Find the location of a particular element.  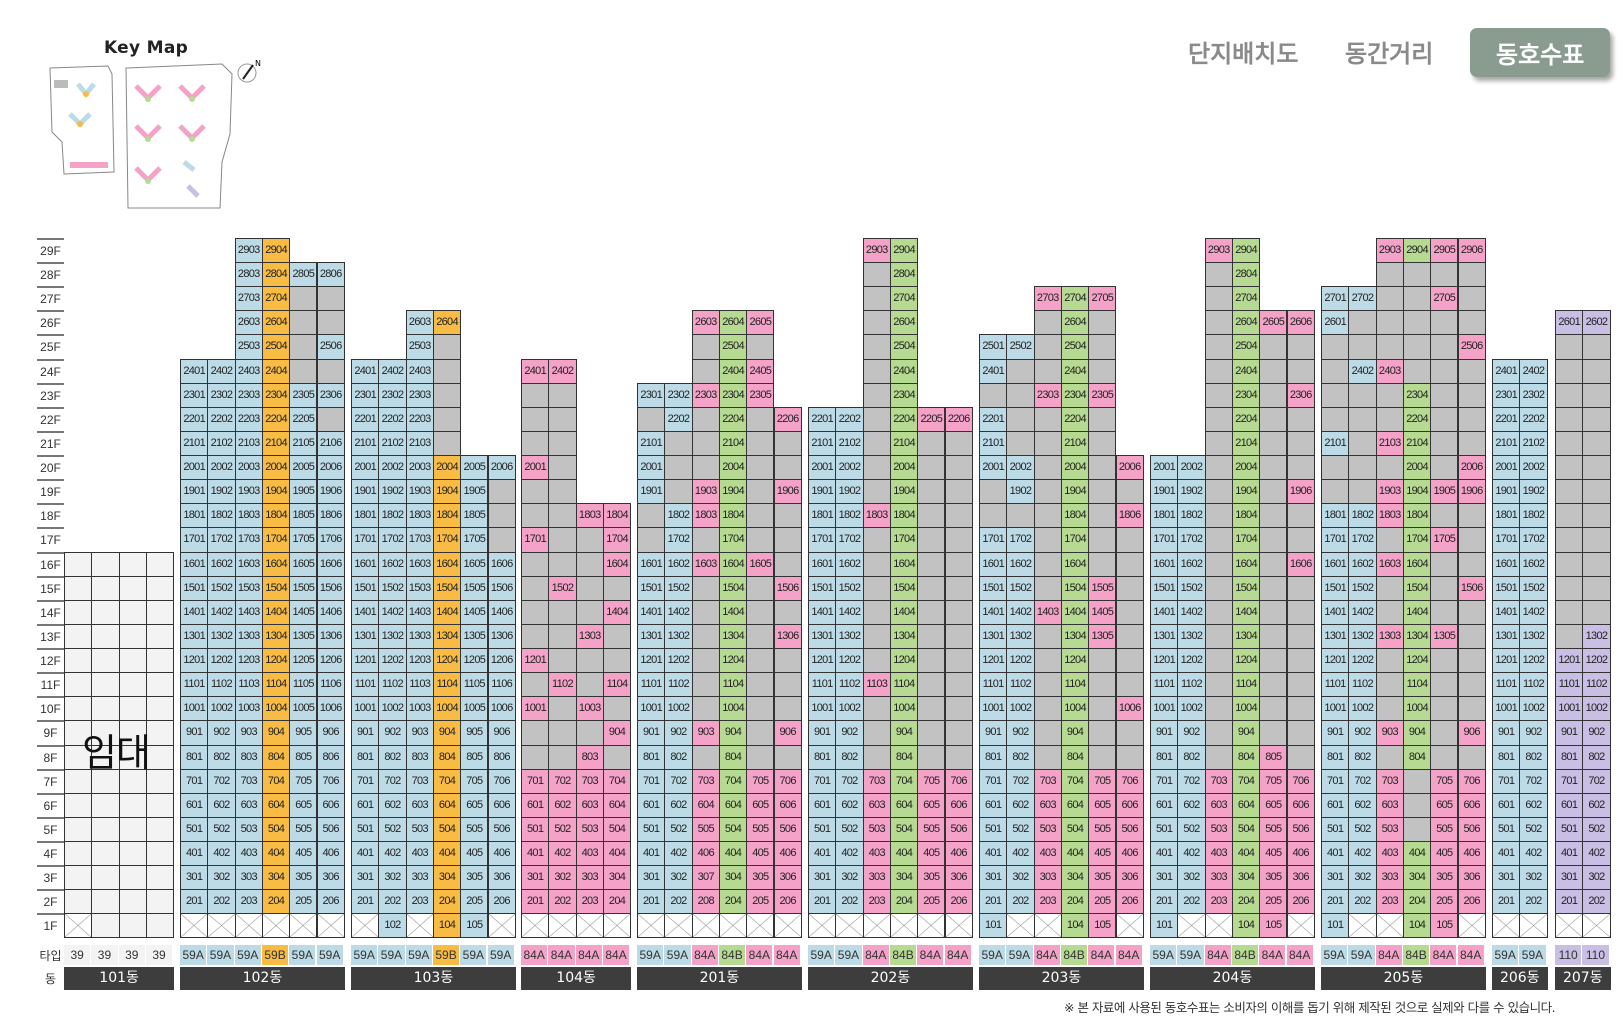

unit-cell: 802 is located at coordinates (1362, 757).